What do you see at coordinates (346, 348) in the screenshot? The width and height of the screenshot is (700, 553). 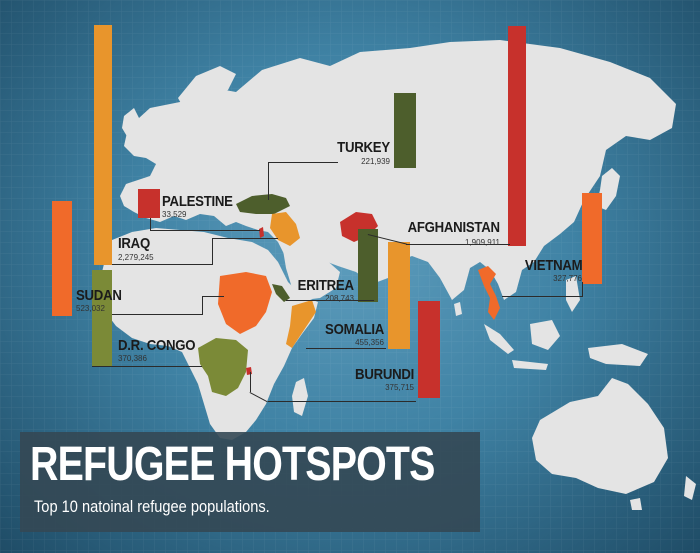 I see `leader-line-somalia` at bounding box center [346, 348].